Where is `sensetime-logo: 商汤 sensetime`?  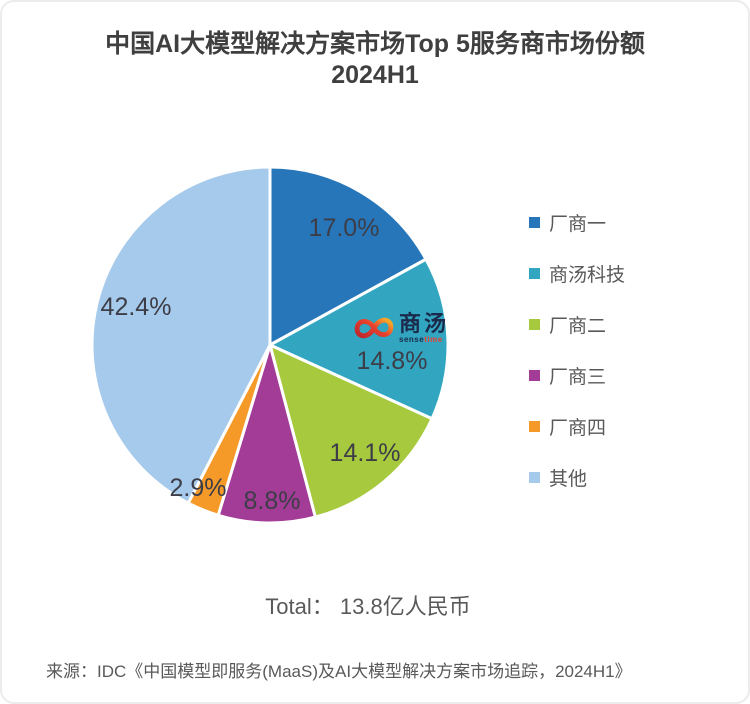 sensetime-logo: 商汤 sensetime is located at coordinates (400, 328).